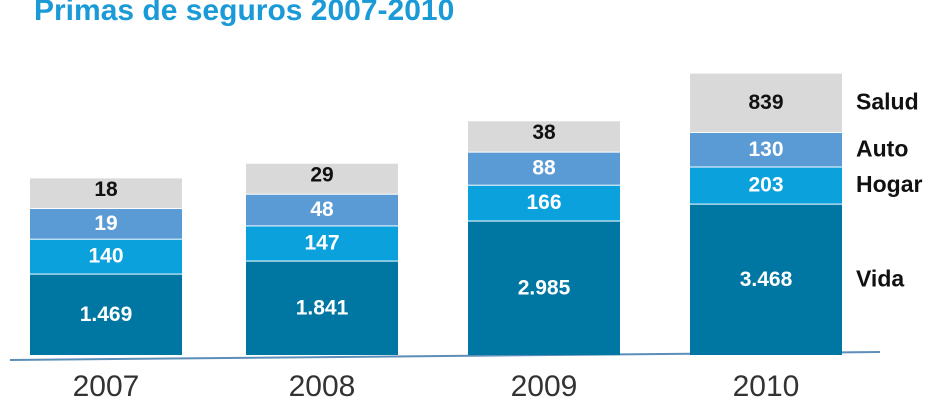 Image resolution: width=947 pixels, height=409 pixels. I want to click on value-label: 2.985, so click(544, 287).